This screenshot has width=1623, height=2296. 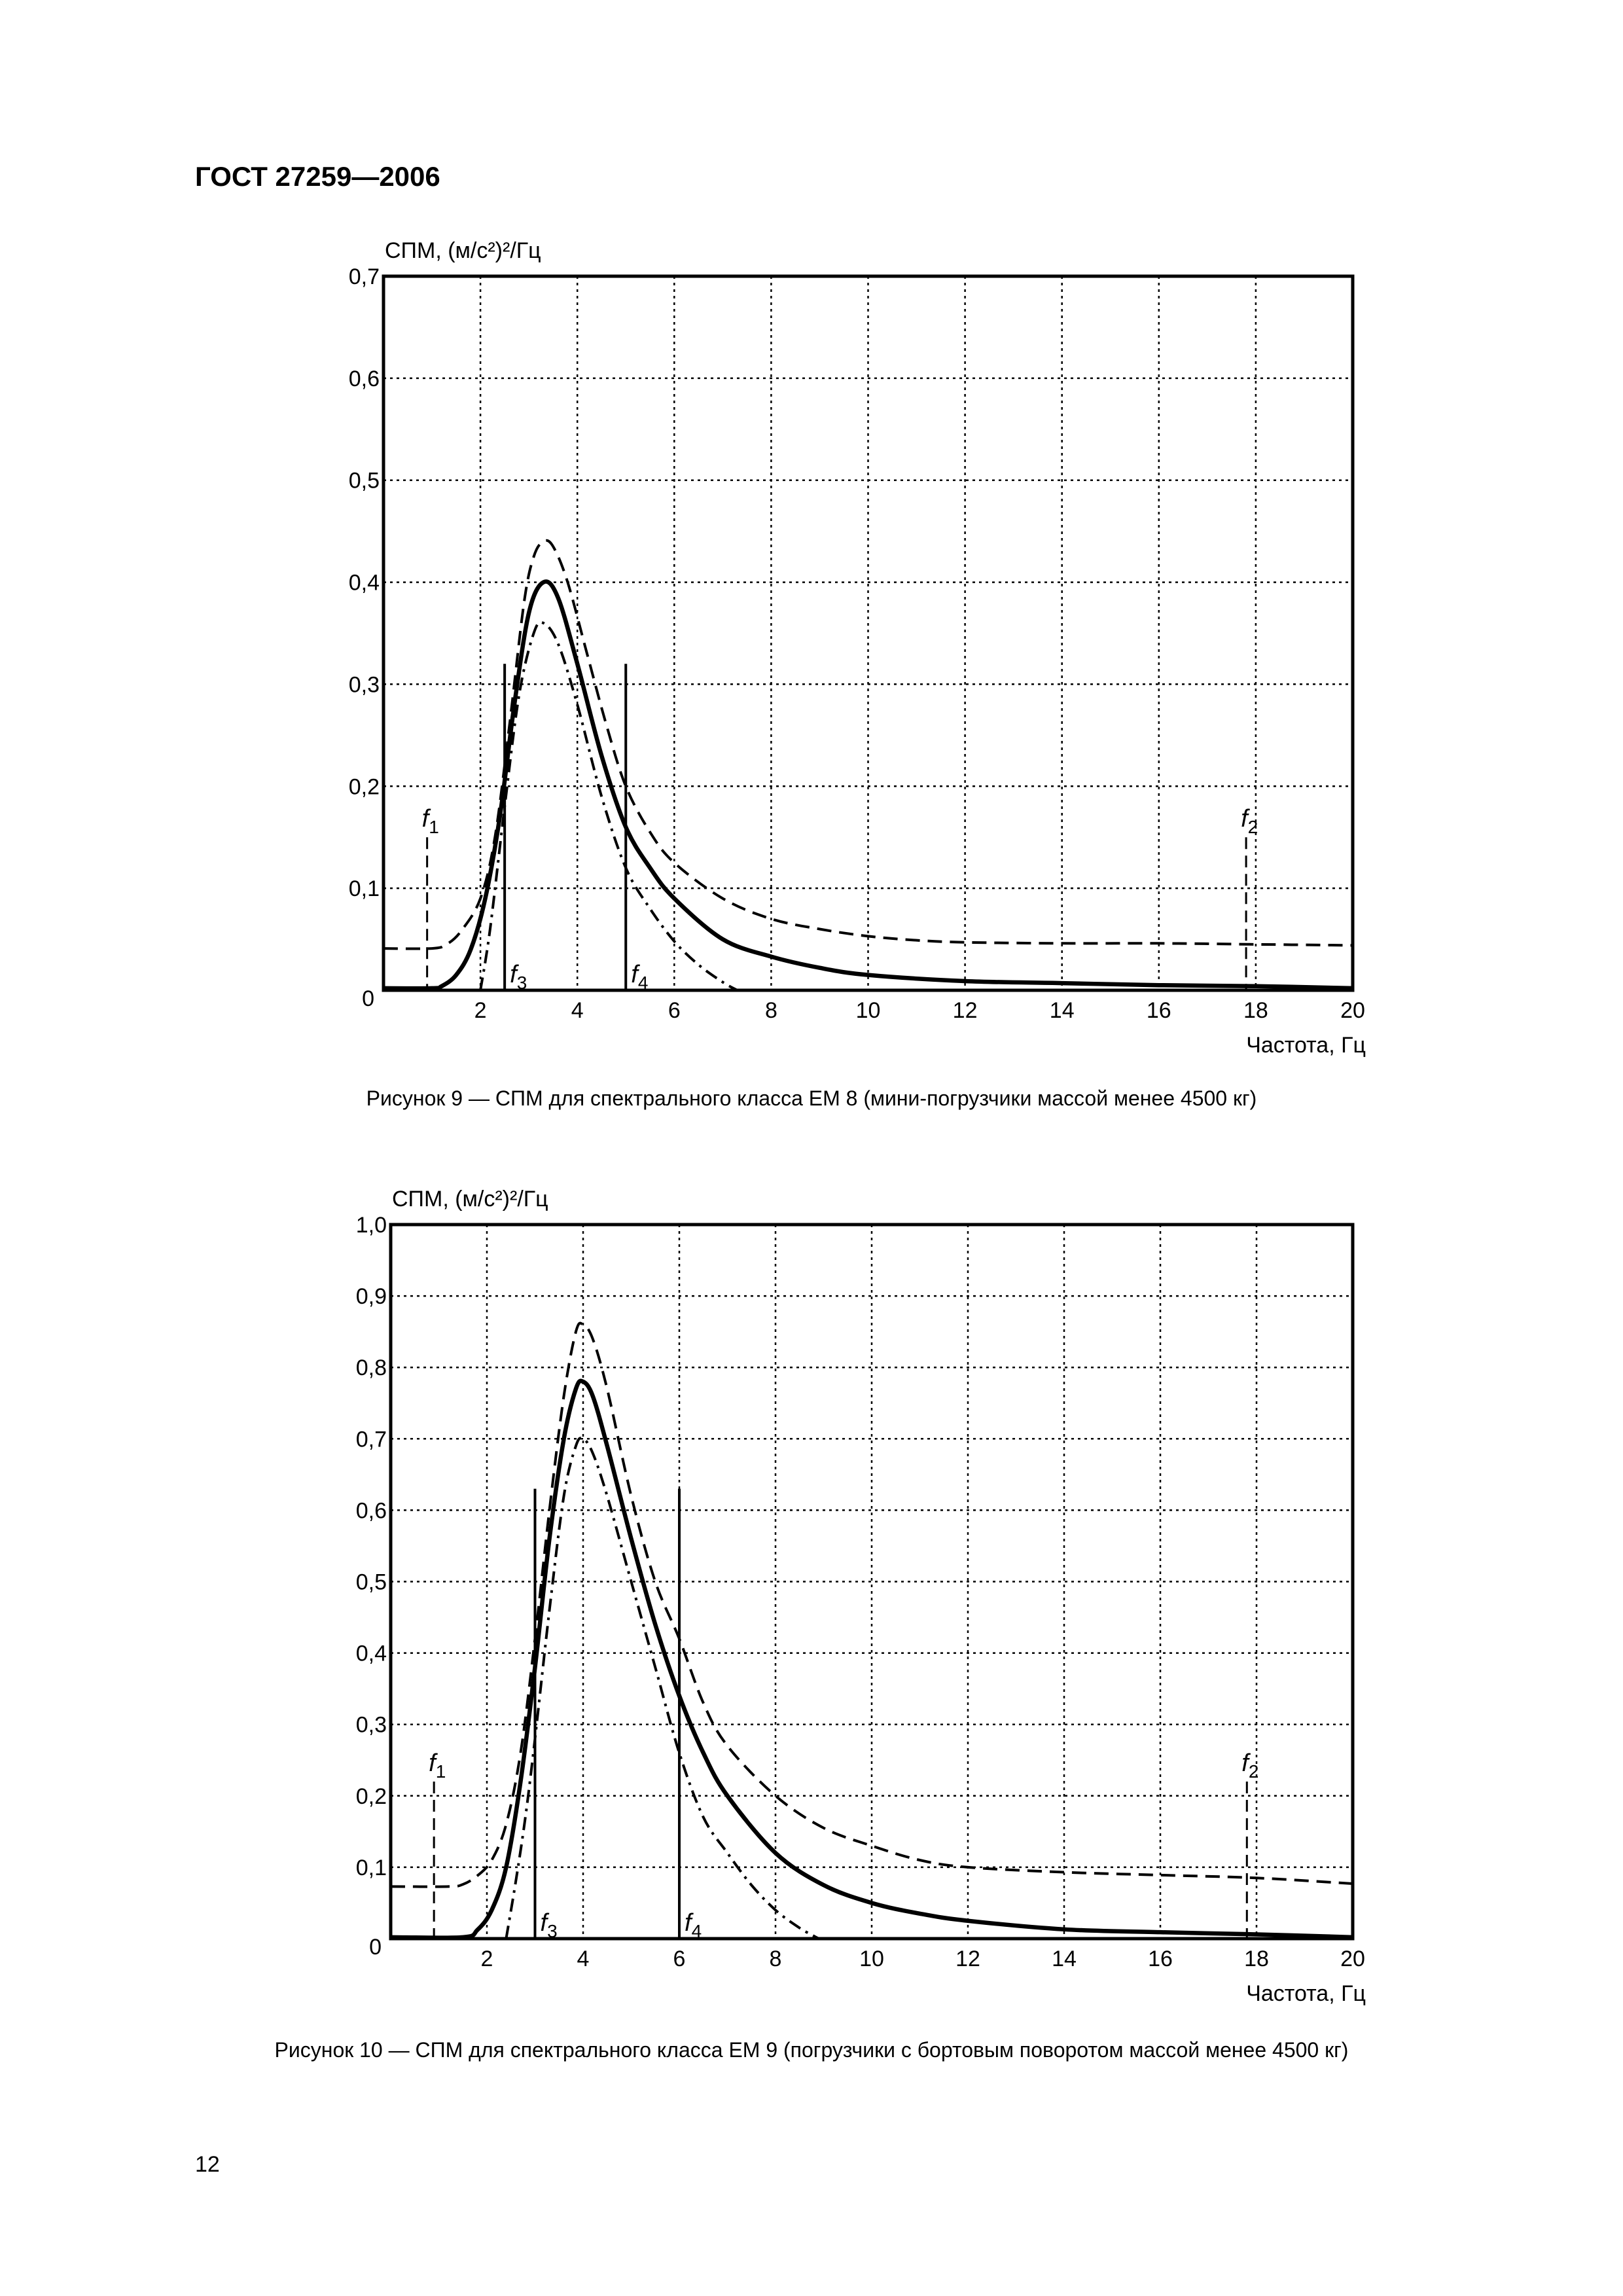 I want to click on page-number: 12, so click(x=207, y=2164).